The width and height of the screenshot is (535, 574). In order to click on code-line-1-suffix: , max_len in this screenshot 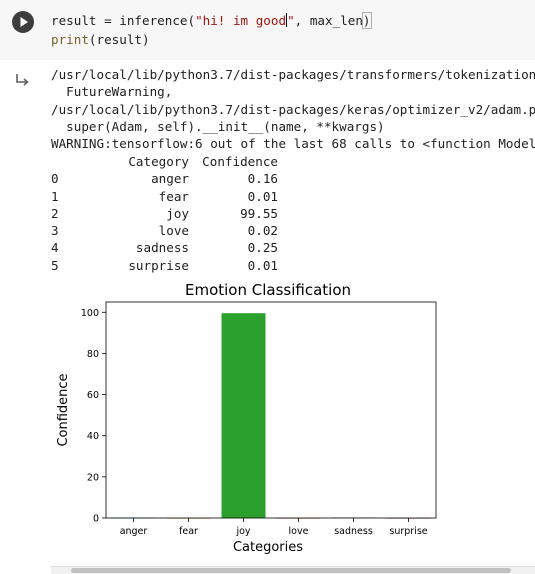, I will do `click(328, 20)`.